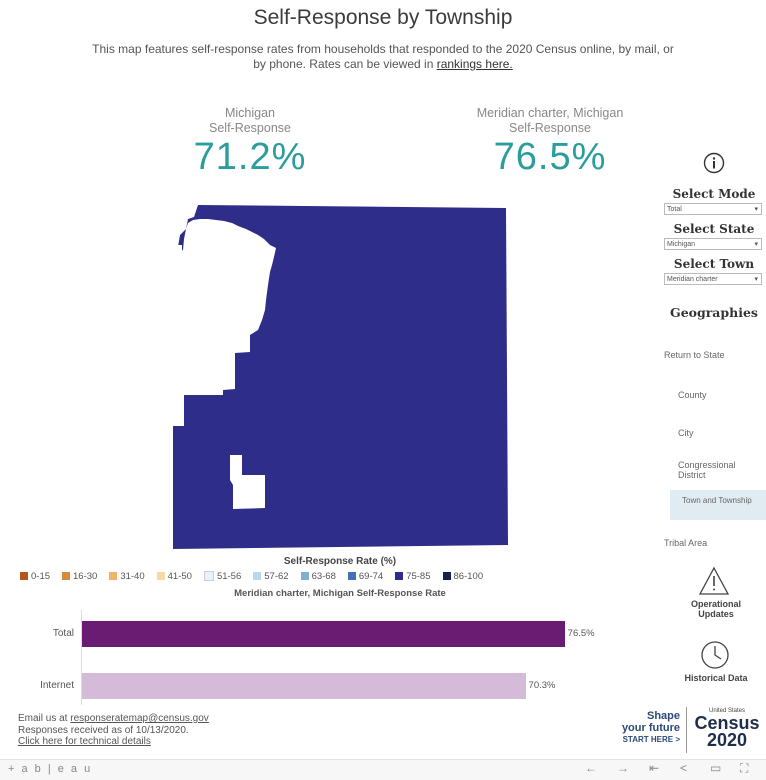 The width and height of the screenshot is (766, 780). Describe the element at coordinates (462, 576) in the screenshot. I see `legend-item: 86-100` at that location.